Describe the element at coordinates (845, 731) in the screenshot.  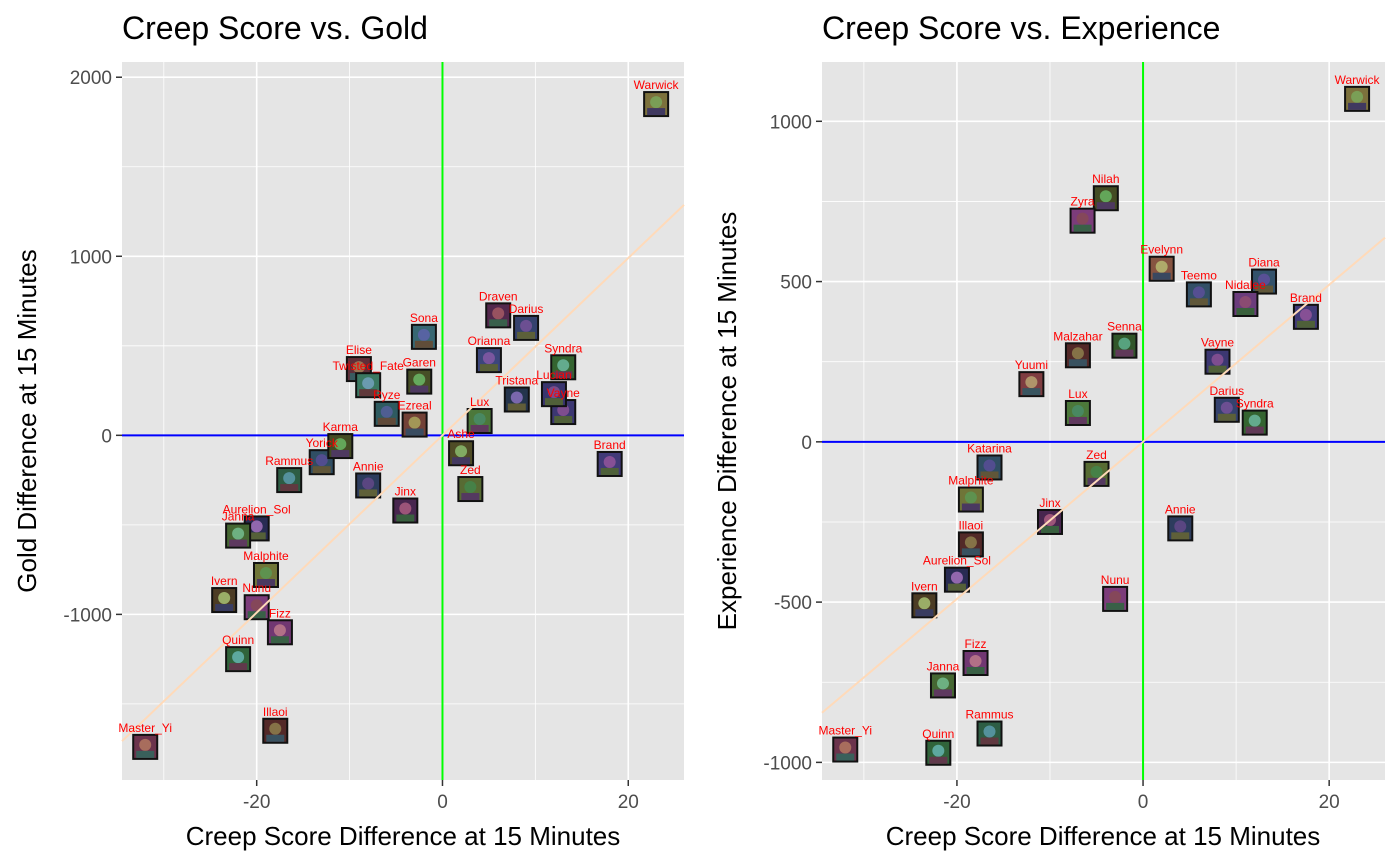
I see `experience-point-label: Master_Yi` at that location.